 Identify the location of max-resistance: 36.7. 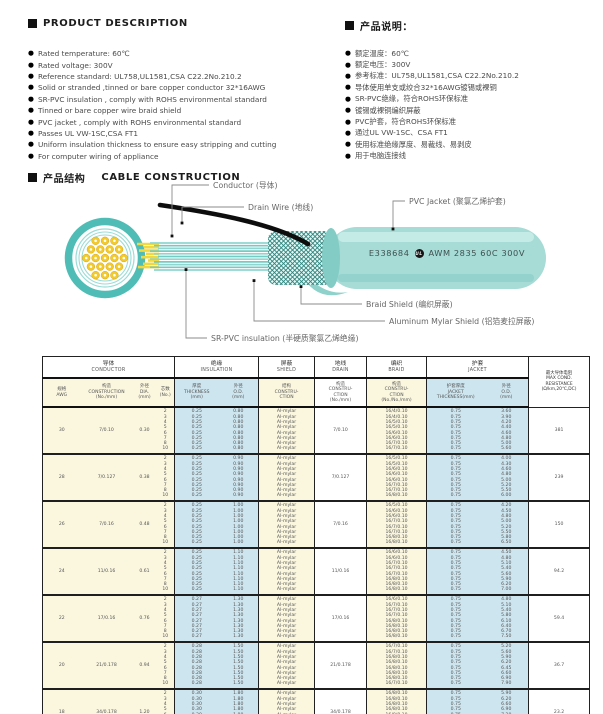
(559, 666).